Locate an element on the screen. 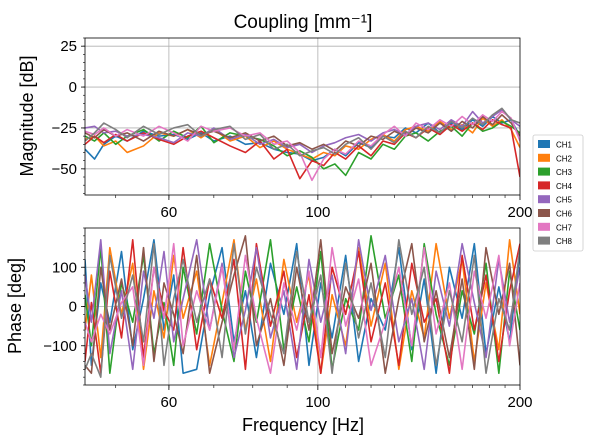 This screenshot has height=445, width=589. magnitude-series-ch7 is located at coordinates (302, 146).